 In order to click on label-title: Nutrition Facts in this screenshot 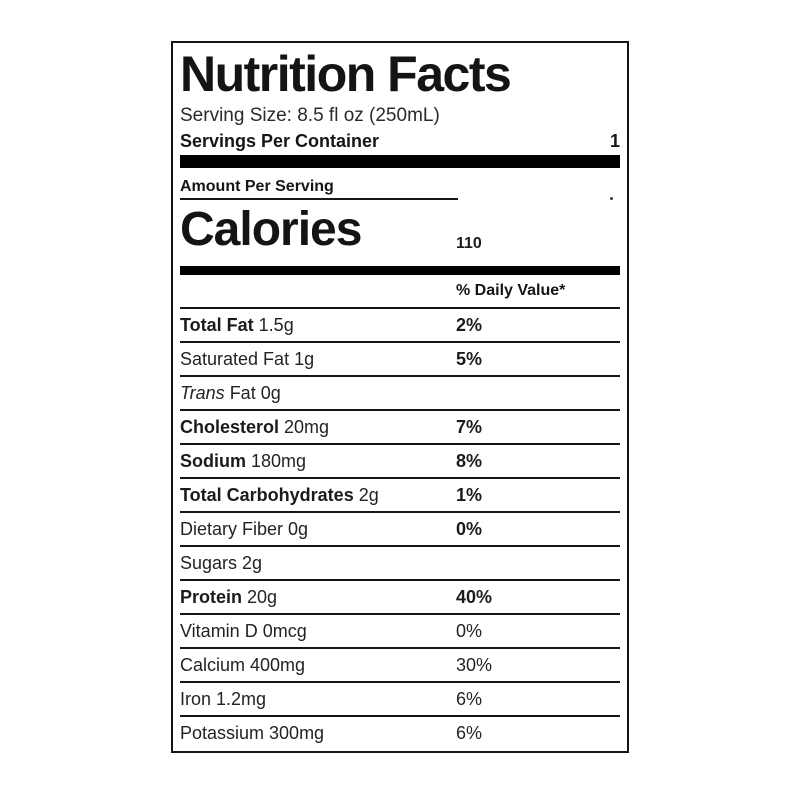, I will do `click(346, 74)`.